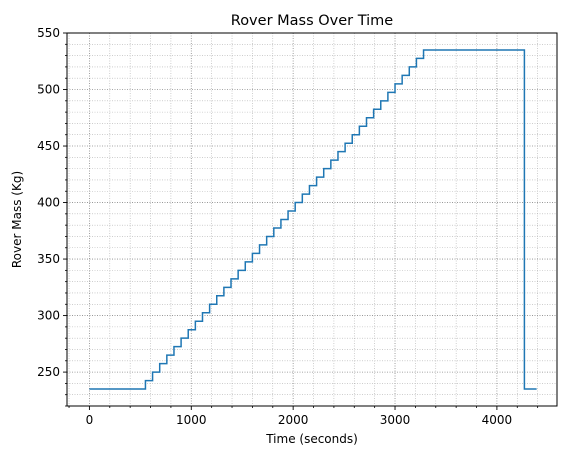 This screenshot has height=455, width=571. I want to click on y-axis-label: Rover Mass (Kg), so click(17, 219).